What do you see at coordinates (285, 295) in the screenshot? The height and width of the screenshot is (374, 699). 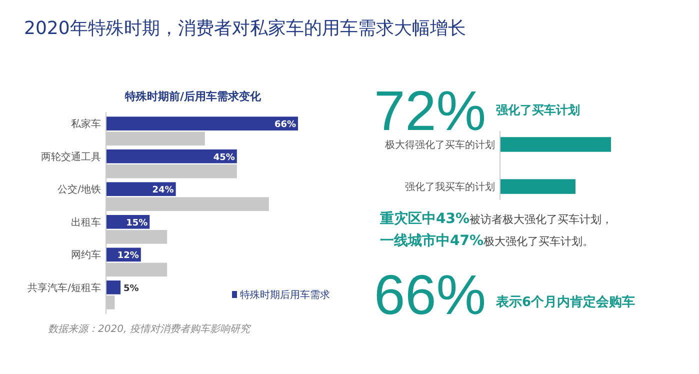 I see `legend-label: 特殊时期后用车需求` at bounding box center [285, 295].